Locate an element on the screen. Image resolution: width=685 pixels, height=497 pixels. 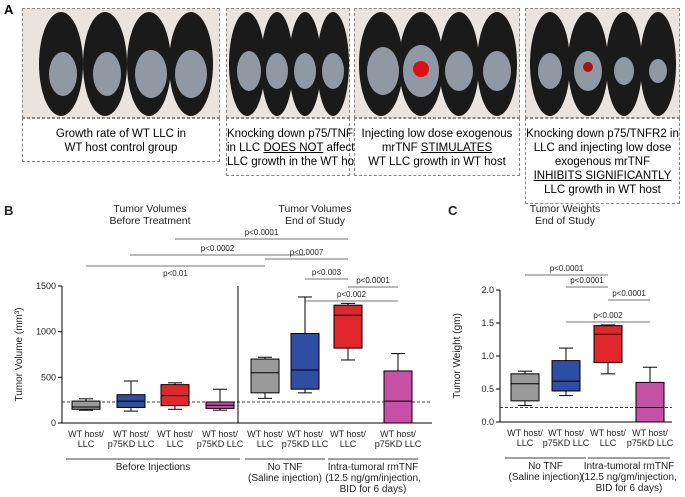
caption-line: WT LLC growth in WT host is located at coordinates (437, 162).